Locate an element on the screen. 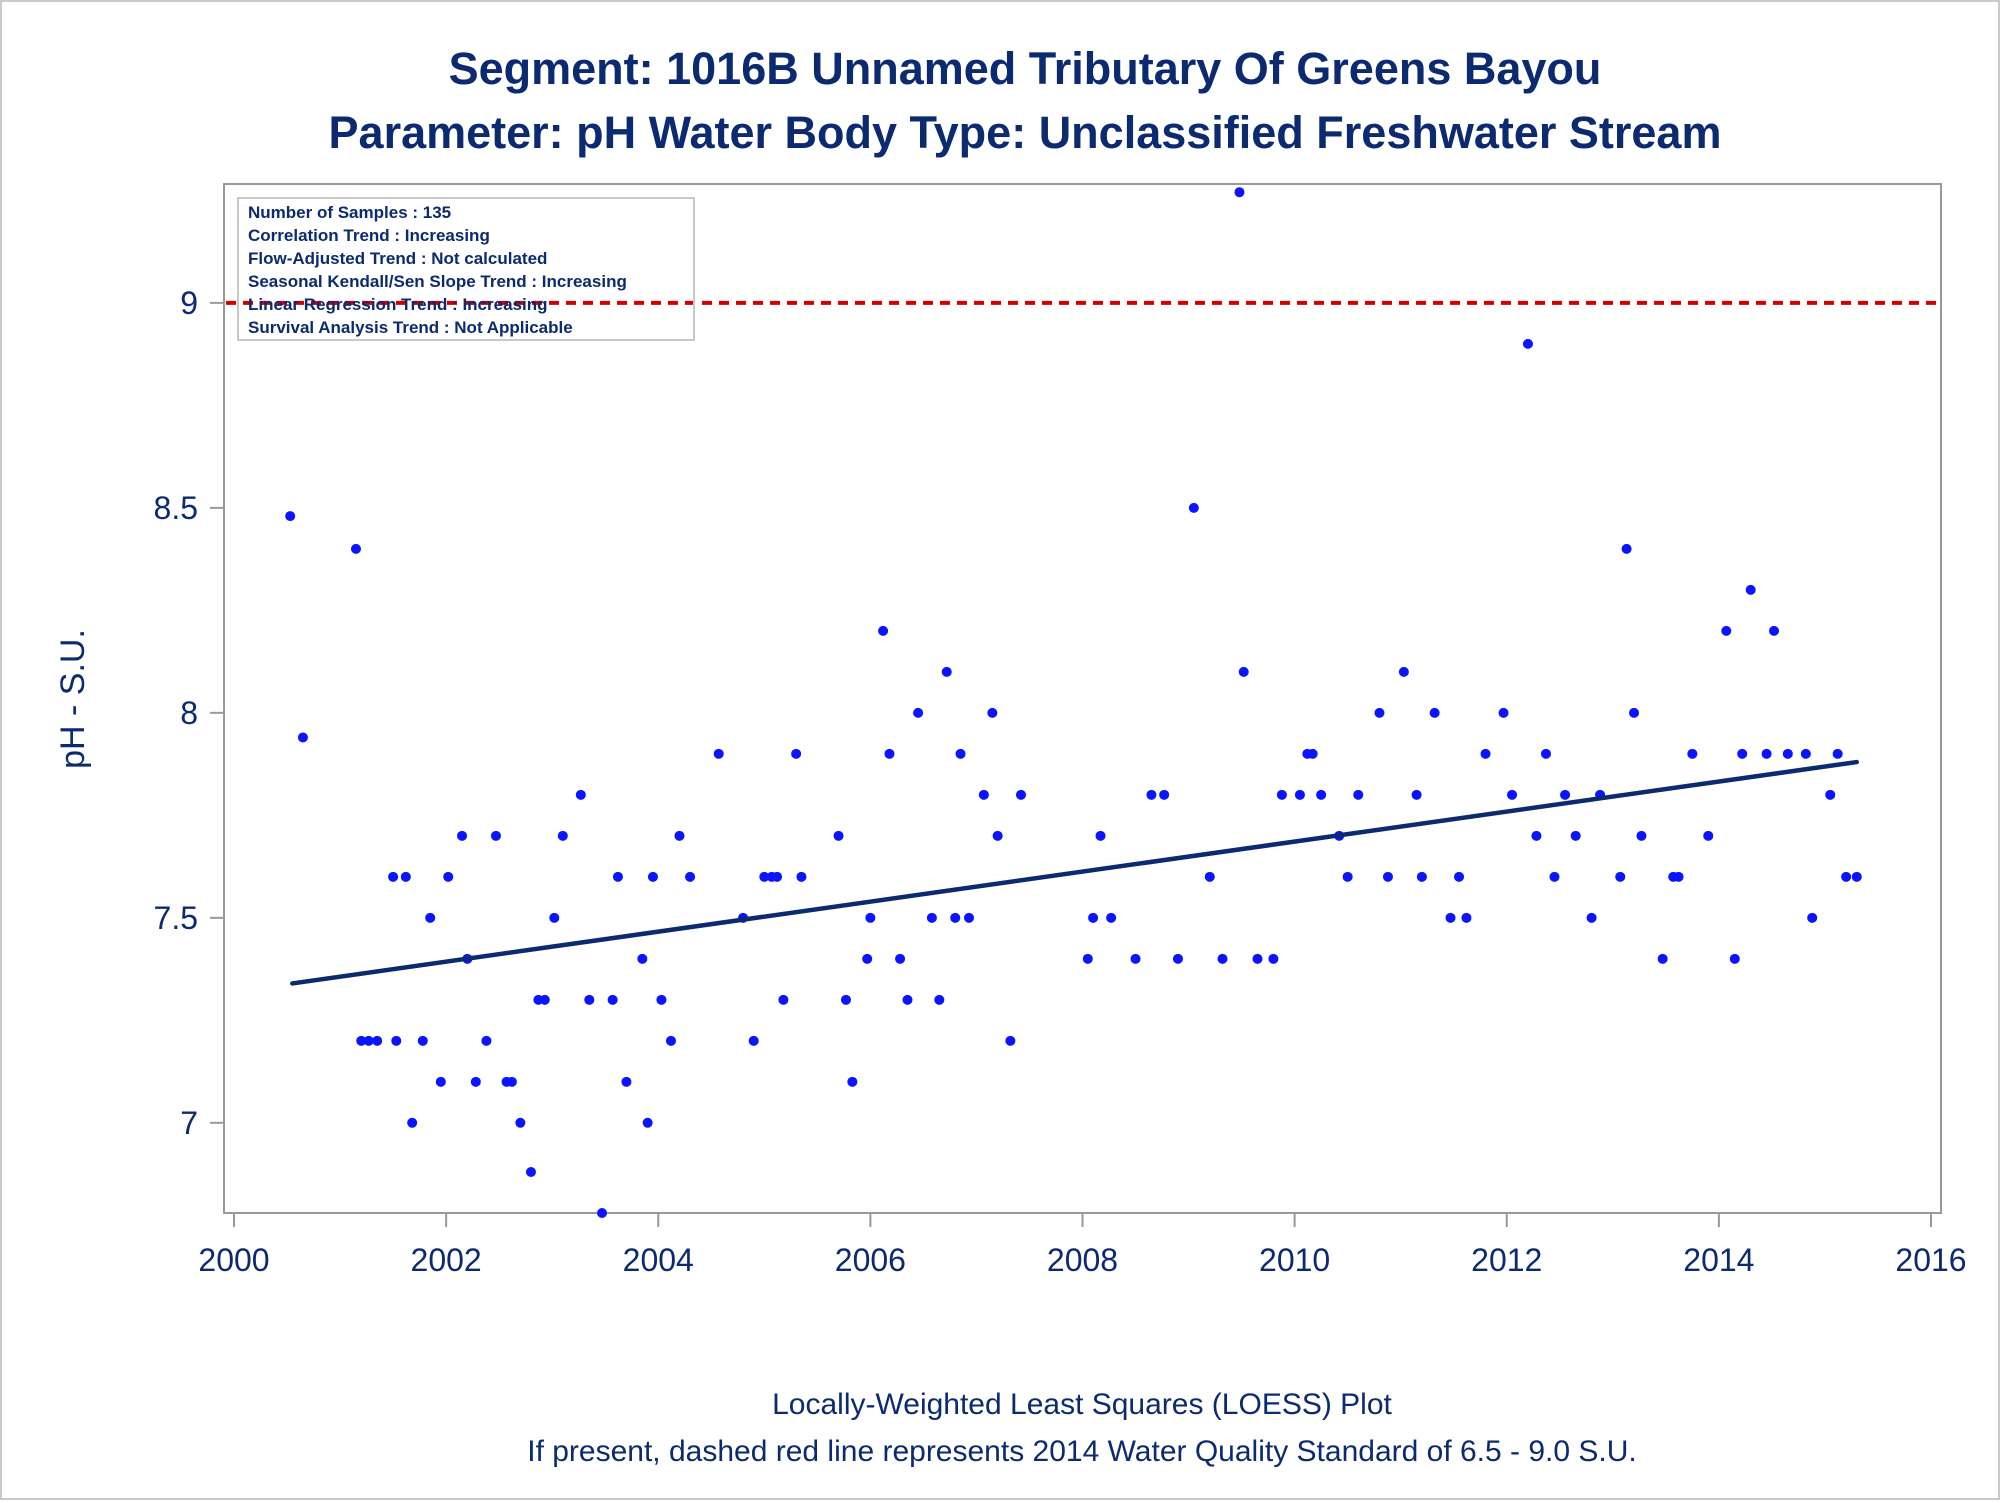 This screenshot has width=2000, height=1503. x-tick-label: 2012 is located at coordinates (1506, 1260).